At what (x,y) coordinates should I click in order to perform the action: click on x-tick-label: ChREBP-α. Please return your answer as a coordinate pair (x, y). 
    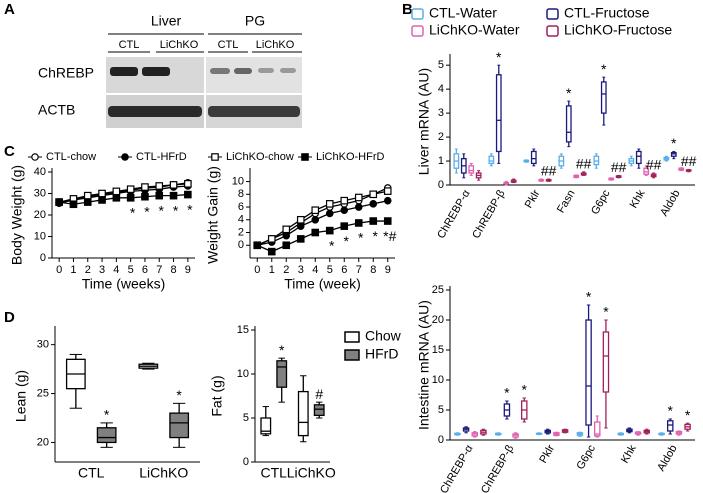
    Looking at the image, I should click on (457, 467).